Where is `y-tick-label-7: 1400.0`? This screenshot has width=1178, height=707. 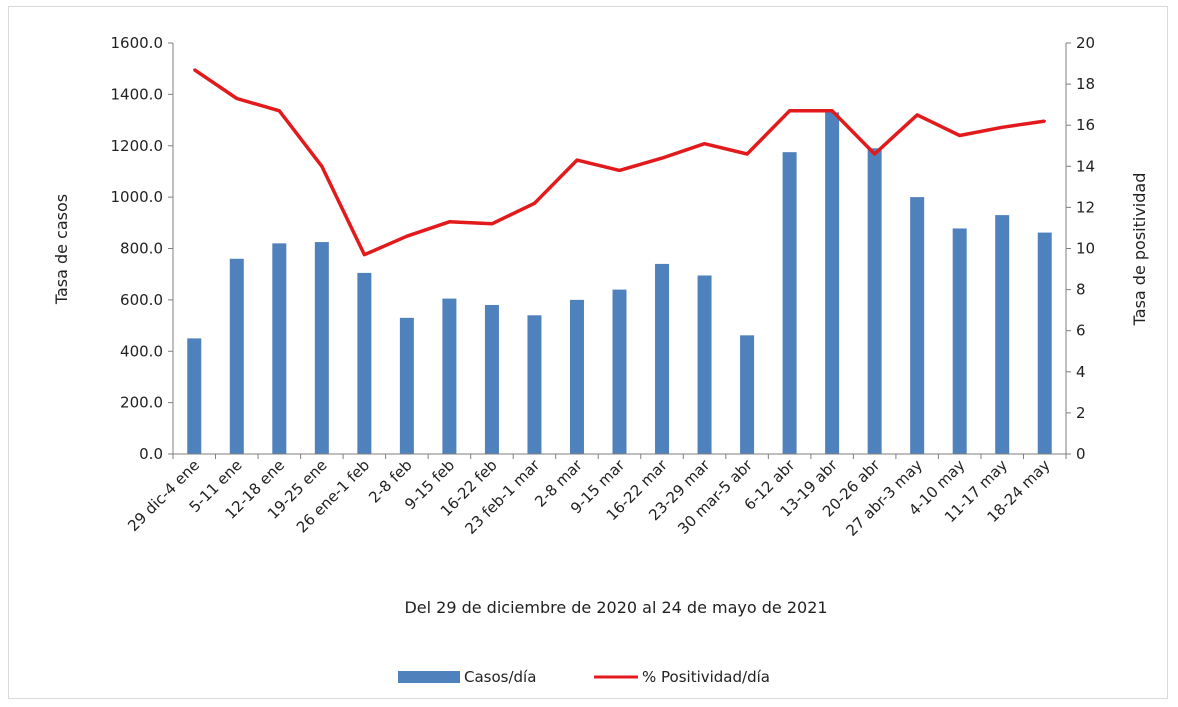 y-tick-label-7: 1400.0 is located at coordinates (137, 94).